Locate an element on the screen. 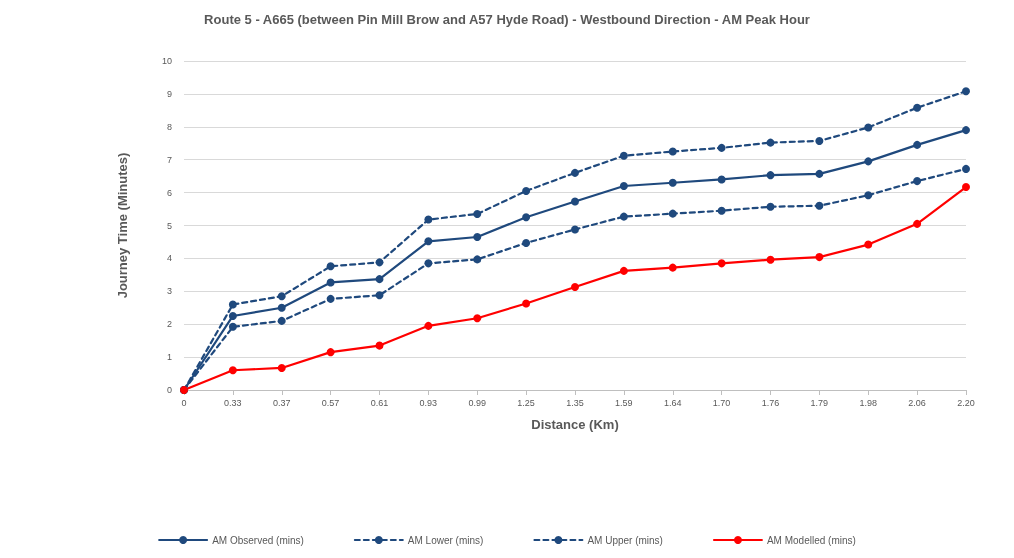 The image size is (1014, 558). x-tick-label: 2.06 is located at coordinates (917, 402).